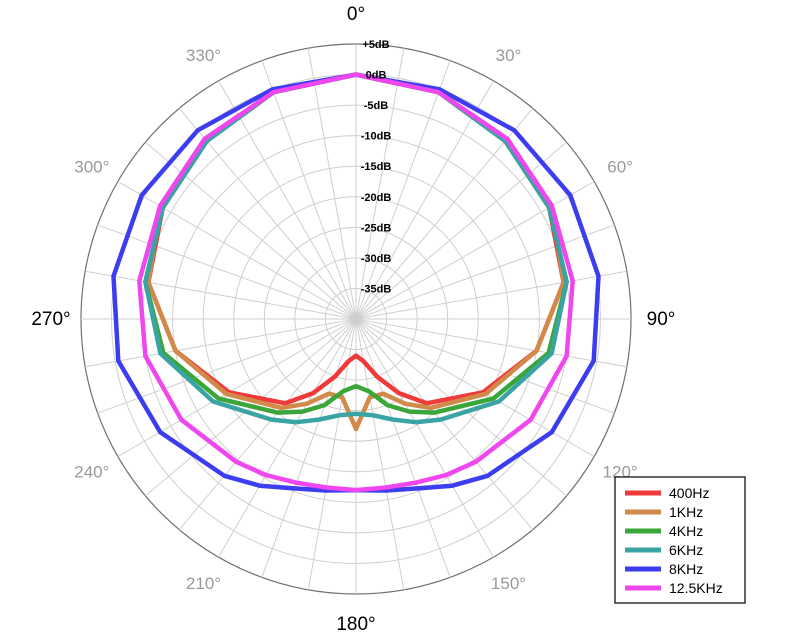 The height and width of the screenshot is (642, 800). Describe the element at coordinates (376, 228) in the screenshot. I see `radial-tick-label: -25dB` at that location.